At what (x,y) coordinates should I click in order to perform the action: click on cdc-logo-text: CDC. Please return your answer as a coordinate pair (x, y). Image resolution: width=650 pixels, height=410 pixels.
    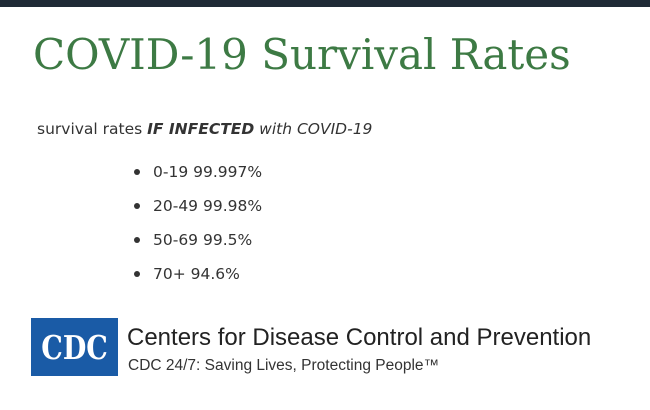
    Looking at the image, I should click on (74, 347).